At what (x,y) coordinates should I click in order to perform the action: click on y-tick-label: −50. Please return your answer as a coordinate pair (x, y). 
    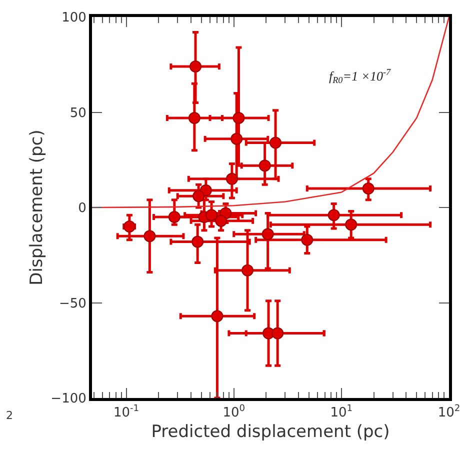
    Looking at the image, I should click on (72, 304).